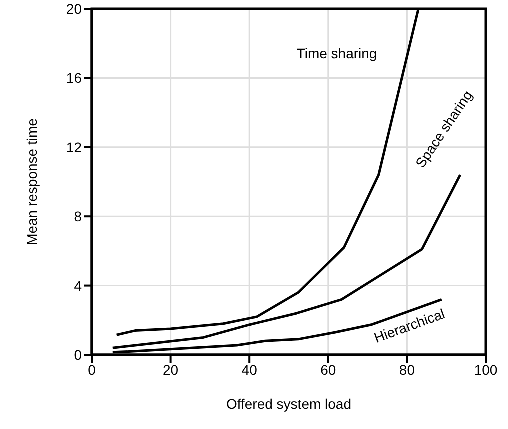 This screenshot has width=508, height=429. What do you see at coordinates (337, 54) in the screenshot?
I see `series-label: Time sharing` at bounding box center [337, 54].